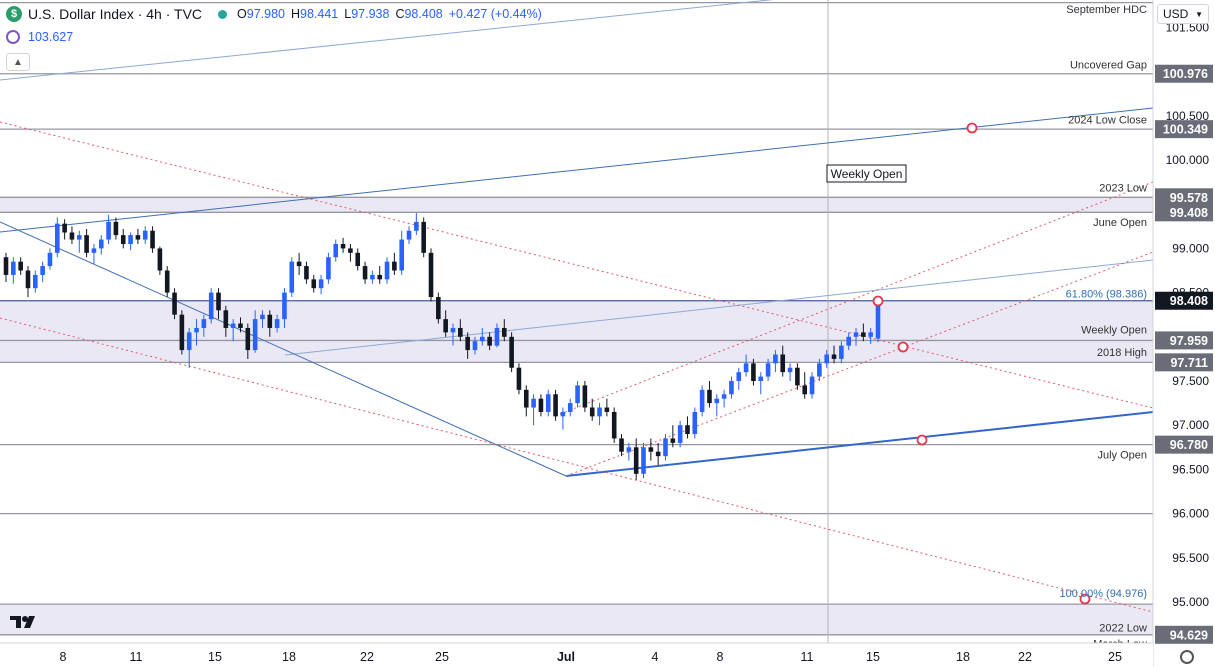  I want to click on price-badge-label: 98.408, so click(1189, 301).